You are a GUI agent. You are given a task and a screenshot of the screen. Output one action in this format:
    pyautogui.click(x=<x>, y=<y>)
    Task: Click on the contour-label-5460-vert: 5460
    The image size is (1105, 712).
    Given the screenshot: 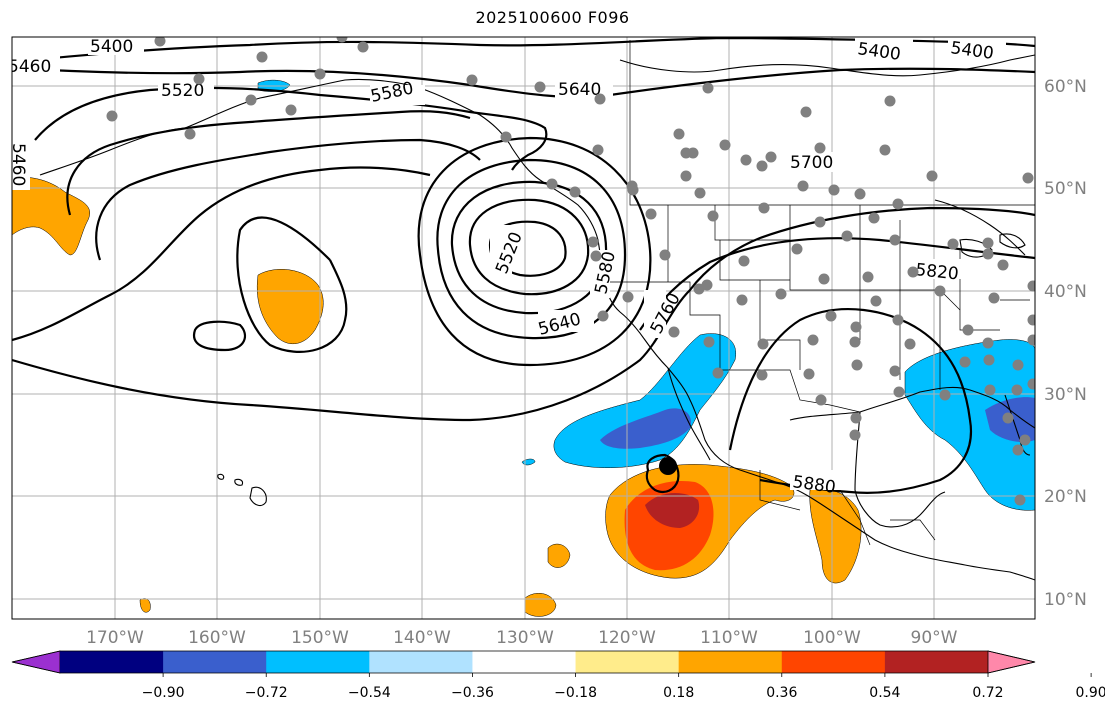 What is the action you would take?
    pyautogui.click(x=18, y=164)
    